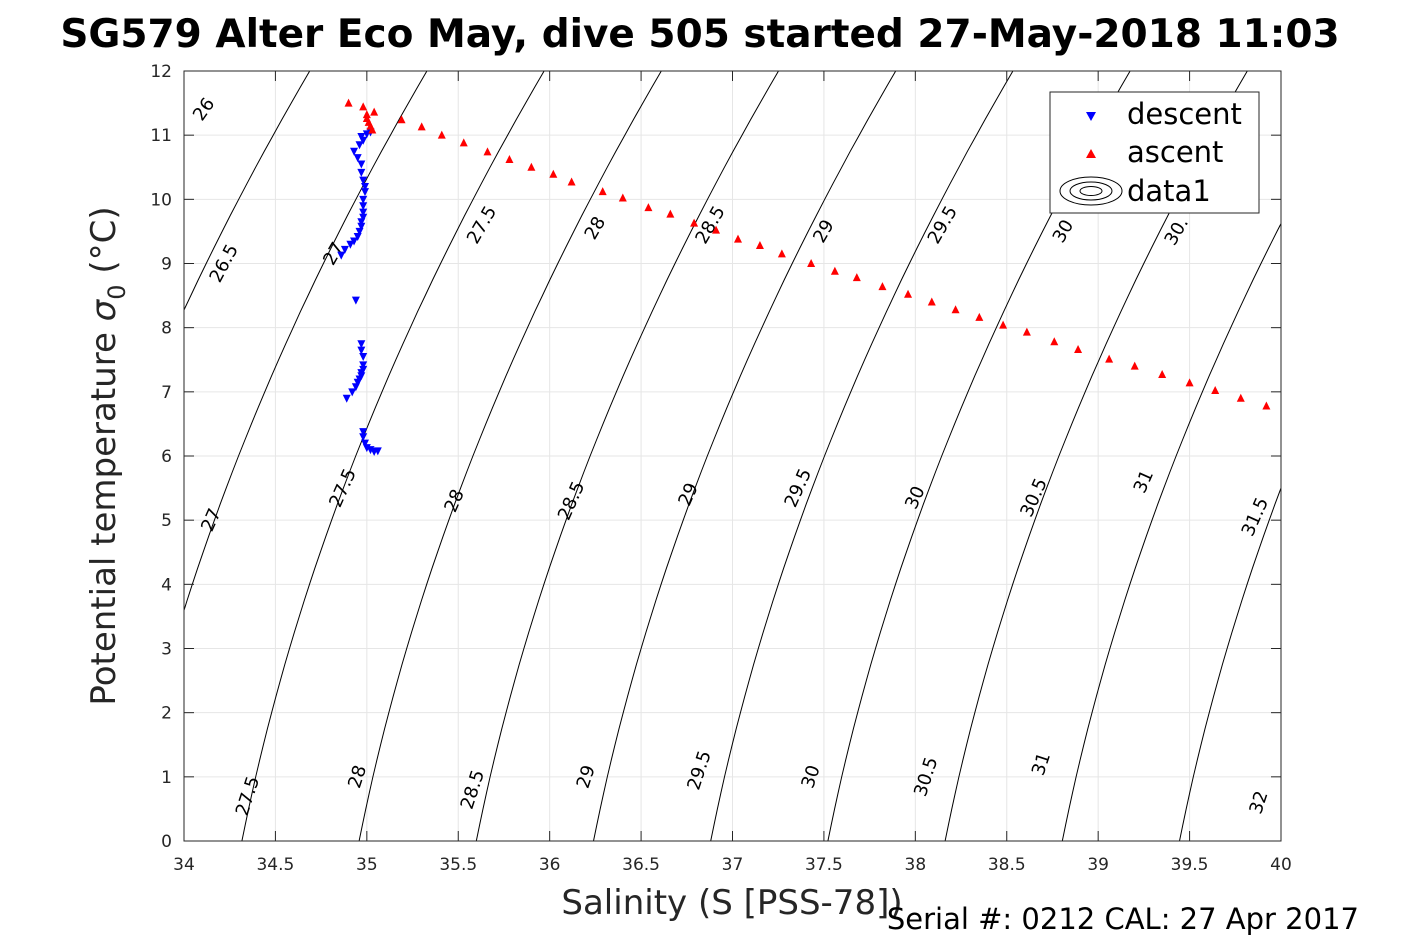 The image size is (1417, 945). I want to click on legend-data1-label: data1, so click(1169, 191).